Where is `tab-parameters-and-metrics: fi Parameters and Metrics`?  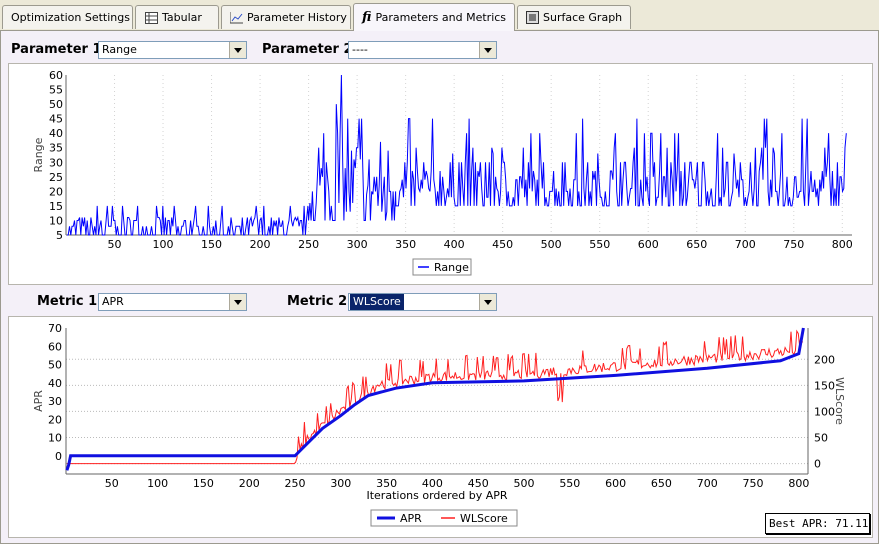 tab-parameters-and-metrics: fi Parameters and Metrics is located at coordinates (434, 17).